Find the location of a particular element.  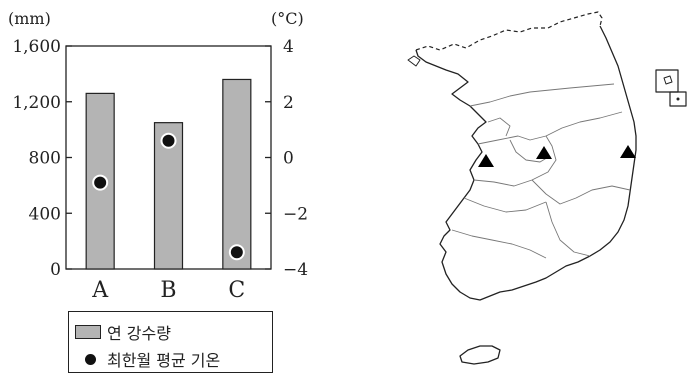

legend-item-bar: 연 강수량 is located at coordinates (120, 332).